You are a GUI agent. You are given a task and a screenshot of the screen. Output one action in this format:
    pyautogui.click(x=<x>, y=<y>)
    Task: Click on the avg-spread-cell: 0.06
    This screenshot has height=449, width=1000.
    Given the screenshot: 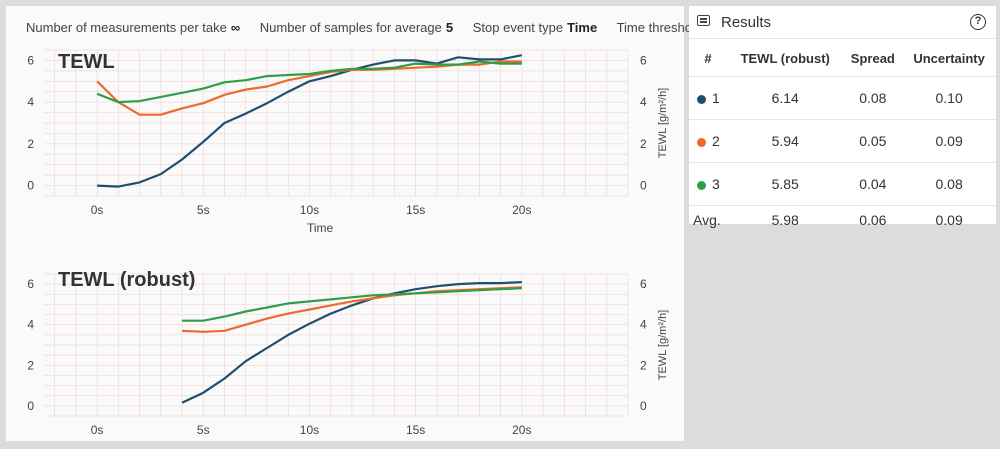 What is the action you would take?
    pyautogui.click(x=873, y=219)
    